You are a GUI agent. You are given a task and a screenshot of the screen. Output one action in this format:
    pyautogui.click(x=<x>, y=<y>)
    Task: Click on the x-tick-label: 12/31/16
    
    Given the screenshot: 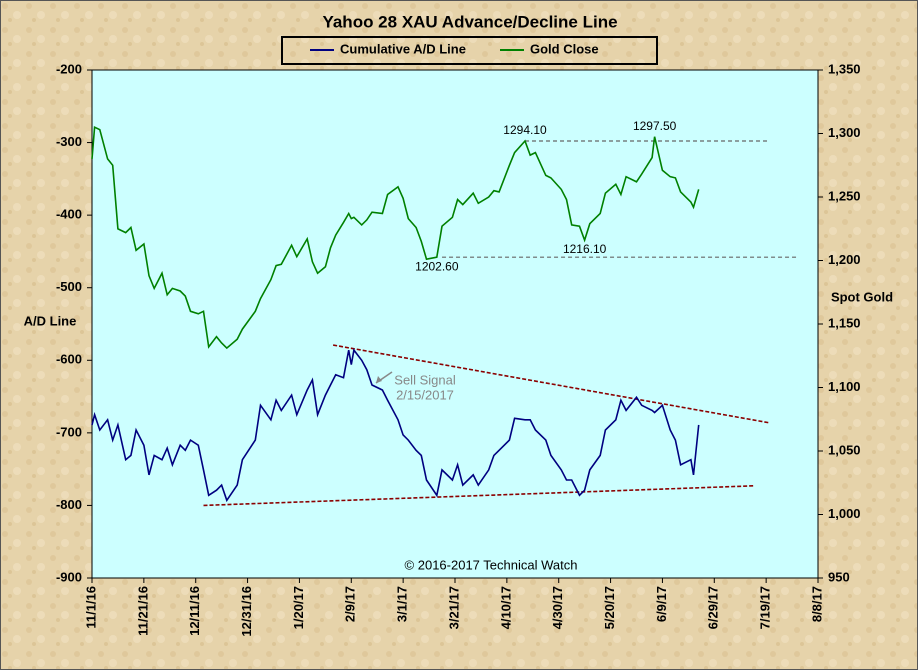 What is the action you would take?
    pyautogui.click(x=246, y=611)
    